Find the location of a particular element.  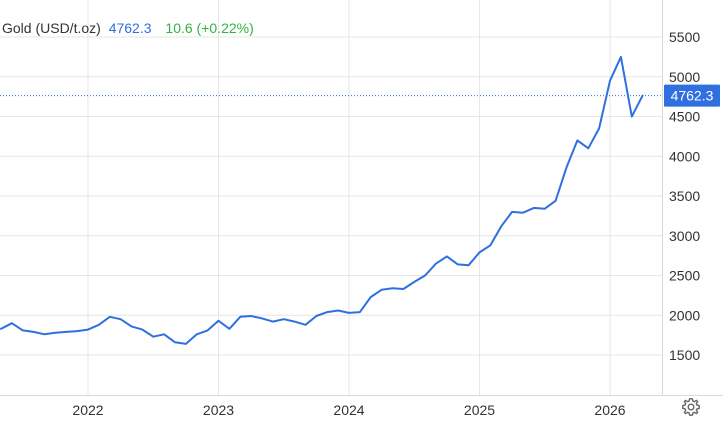

legend: Gold (USD/t.oz) 4762.3 10.6 (+0.22%) is located at coordinates (128, 28).